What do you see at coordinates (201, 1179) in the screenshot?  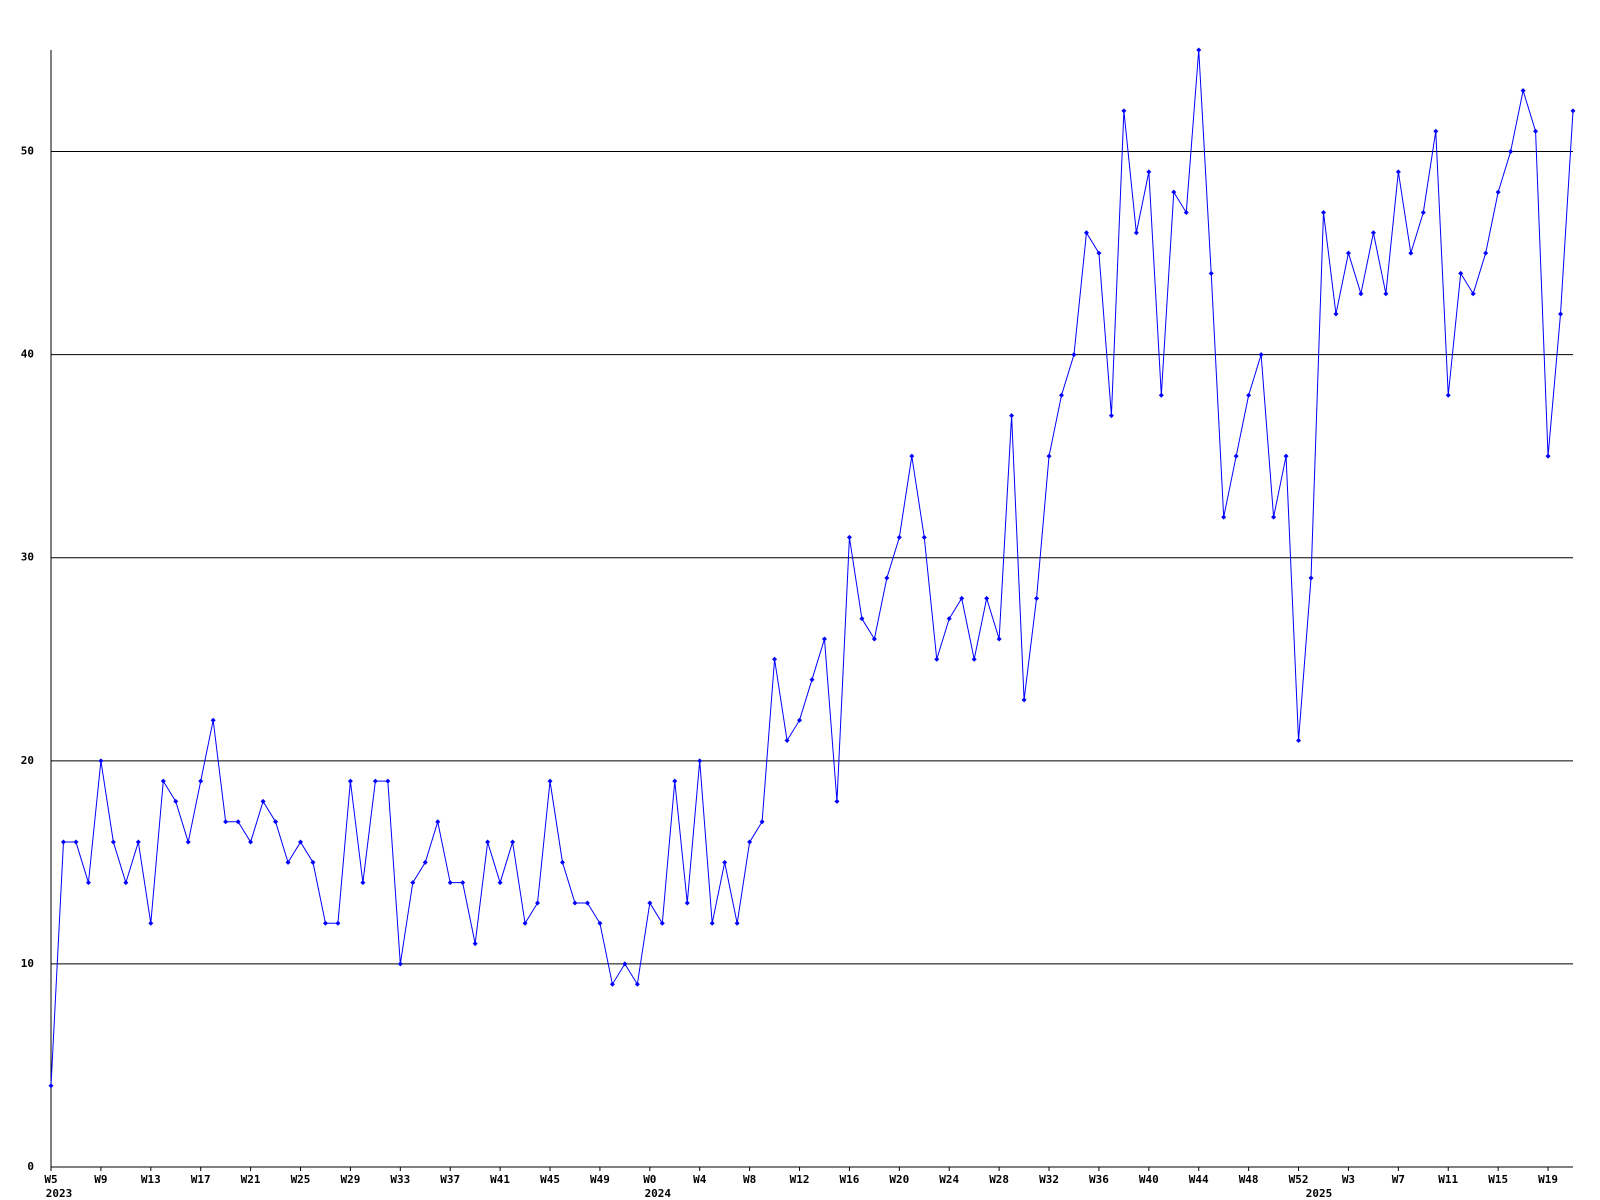 I see `x-tick-label: W17` at bounding box center [201, 1179].